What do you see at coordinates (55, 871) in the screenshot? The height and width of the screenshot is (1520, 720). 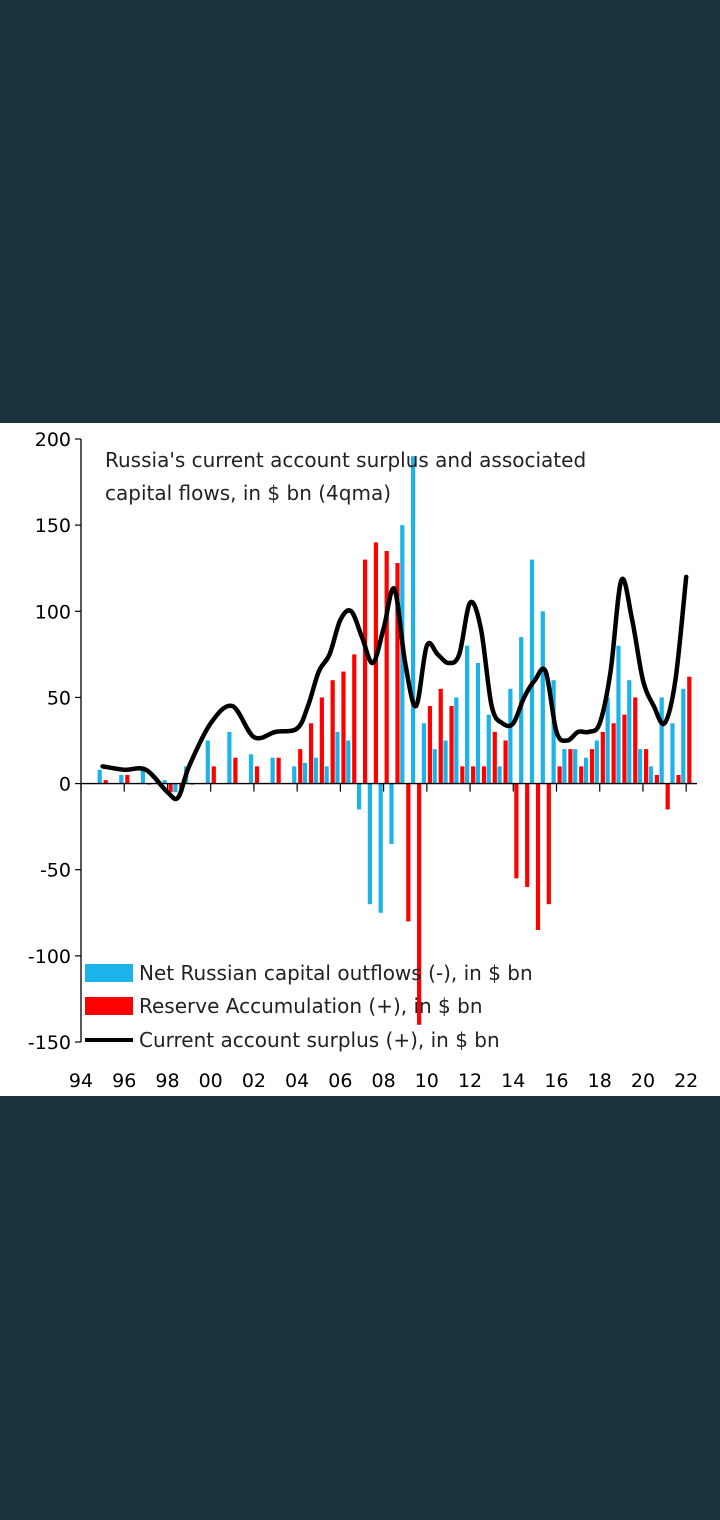 I see `y-tick-label: -50` at bounding box center [55, 871].